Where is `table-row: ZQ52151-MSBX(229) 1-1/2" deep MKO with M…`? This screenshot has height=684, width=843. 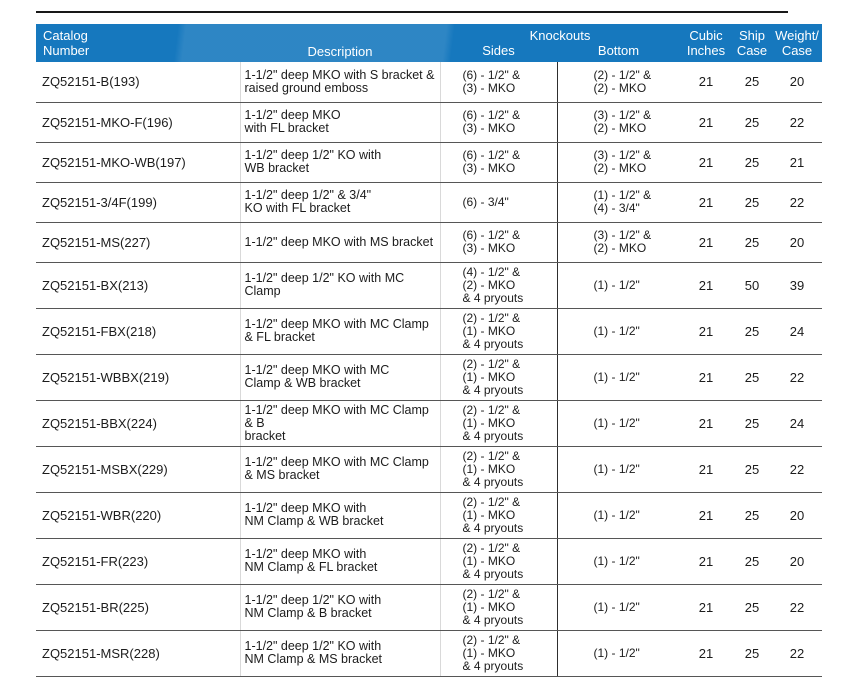 table-row: ZQ52151-MSBX(229) 1-1/2" deep MKO with M… is located at coordinates (429, 469).